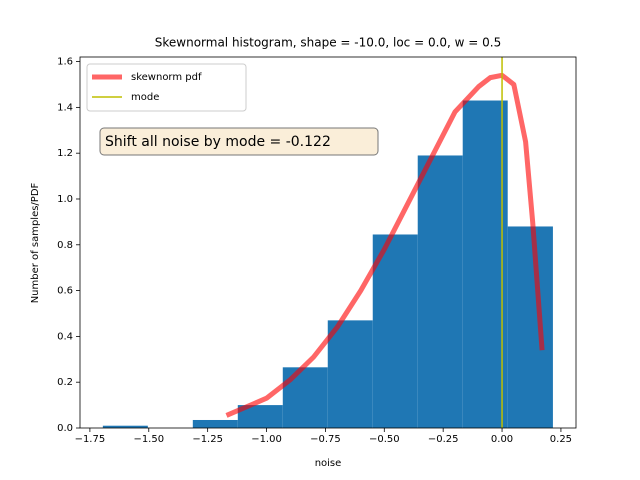 Image resolution: width=640 pixels, height=480 pixels. Describe the element at coordinates (65, 428) in the screenshot. I see `y-tick-label: 0.0` at that location.